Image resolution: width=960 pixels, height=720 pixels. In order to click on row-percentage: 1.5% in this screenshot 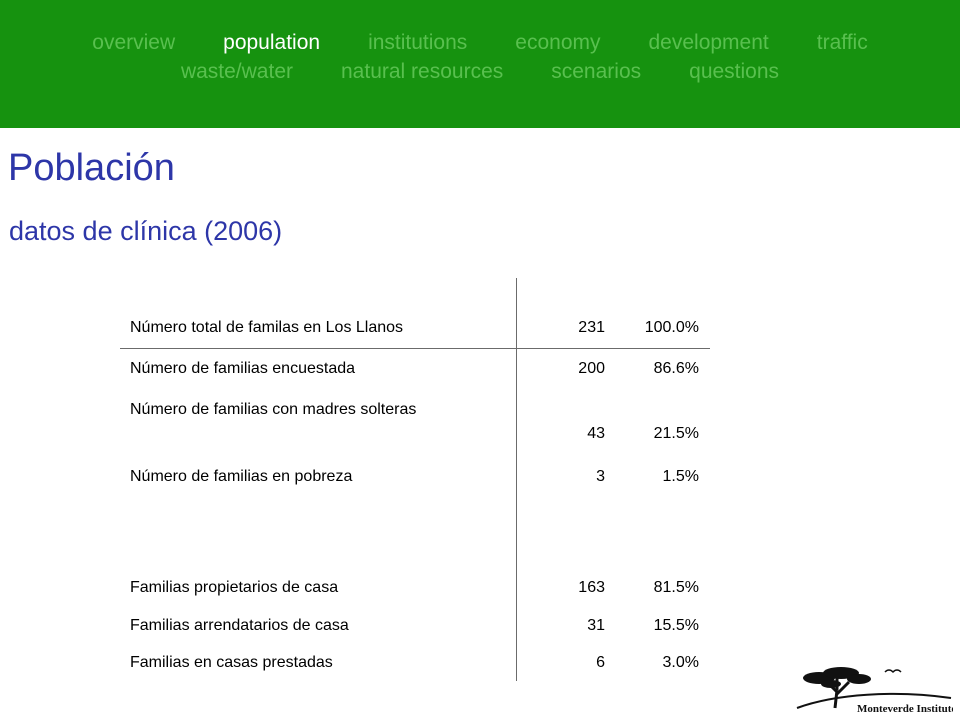, I will do `click(680, 476)`.